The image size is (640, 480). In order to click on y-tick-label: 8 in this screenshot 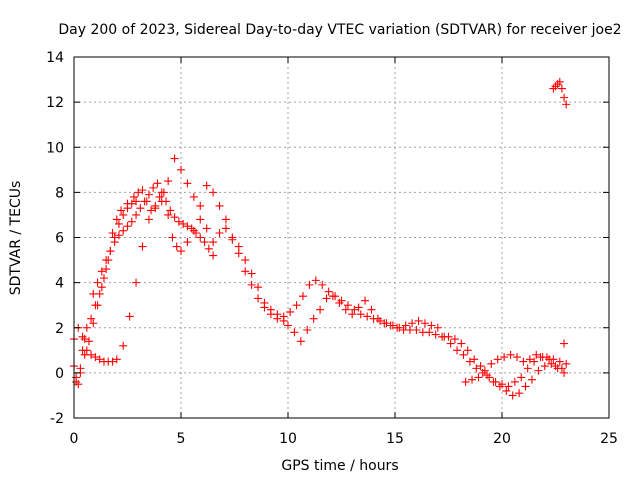, I will do `click(59, 193)`.